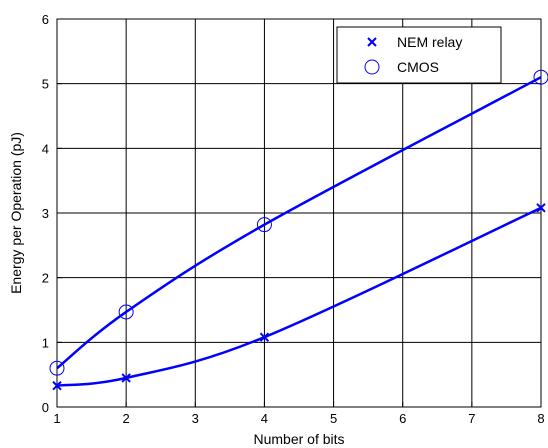 This screenshot has width=548, height=448. Describe the element at coordinates (45, 84) in the screenshot. I see `y-tick-label: 5` at that location.